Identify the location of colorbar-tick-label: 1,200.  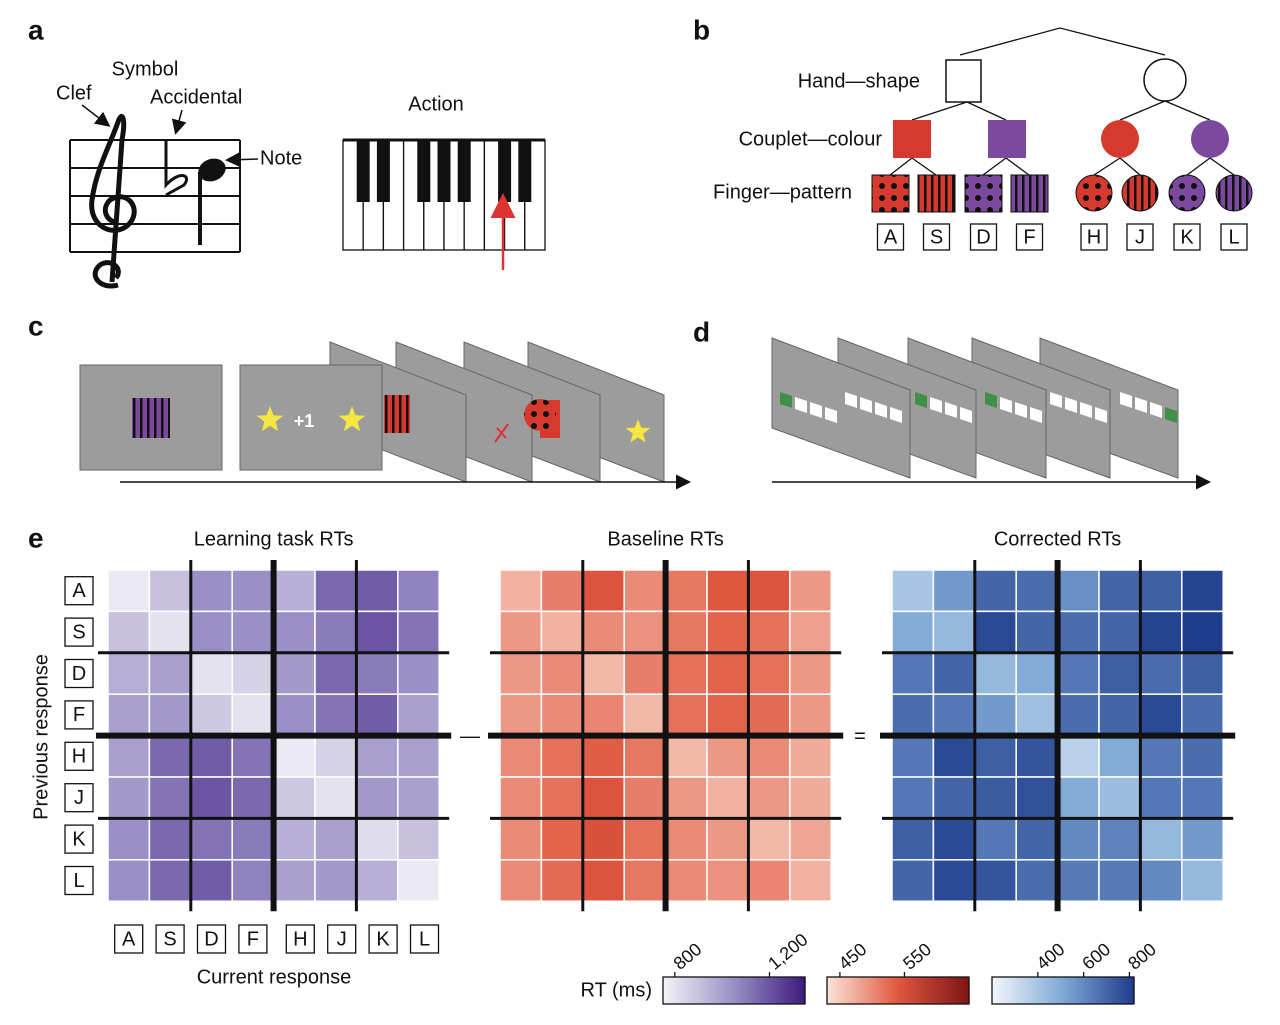
(787, 951).